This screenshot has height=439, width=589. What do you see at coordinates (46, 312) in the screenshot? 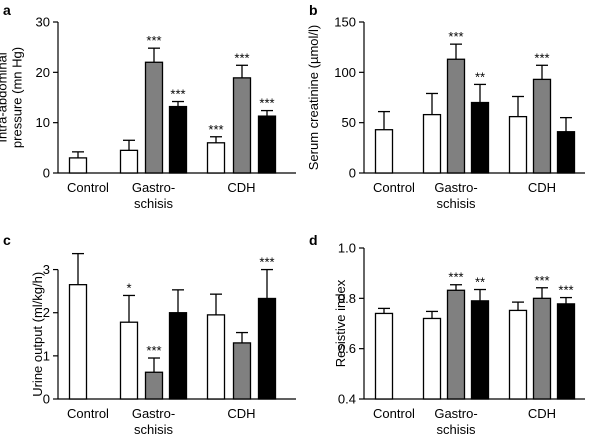
I see `y-tick-label: 2` at bounding box center [46, 312].